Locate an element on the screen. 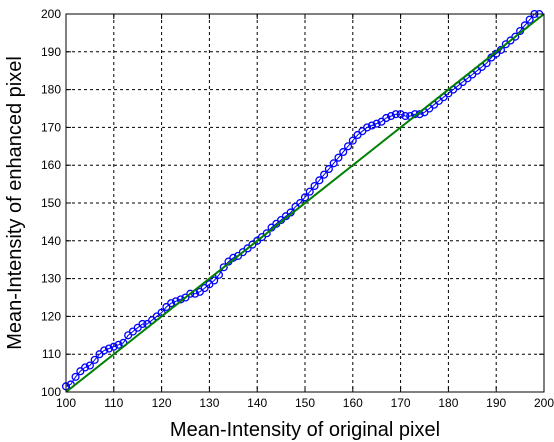  y-tick-label: 140 is located at coordinates (51, 241).